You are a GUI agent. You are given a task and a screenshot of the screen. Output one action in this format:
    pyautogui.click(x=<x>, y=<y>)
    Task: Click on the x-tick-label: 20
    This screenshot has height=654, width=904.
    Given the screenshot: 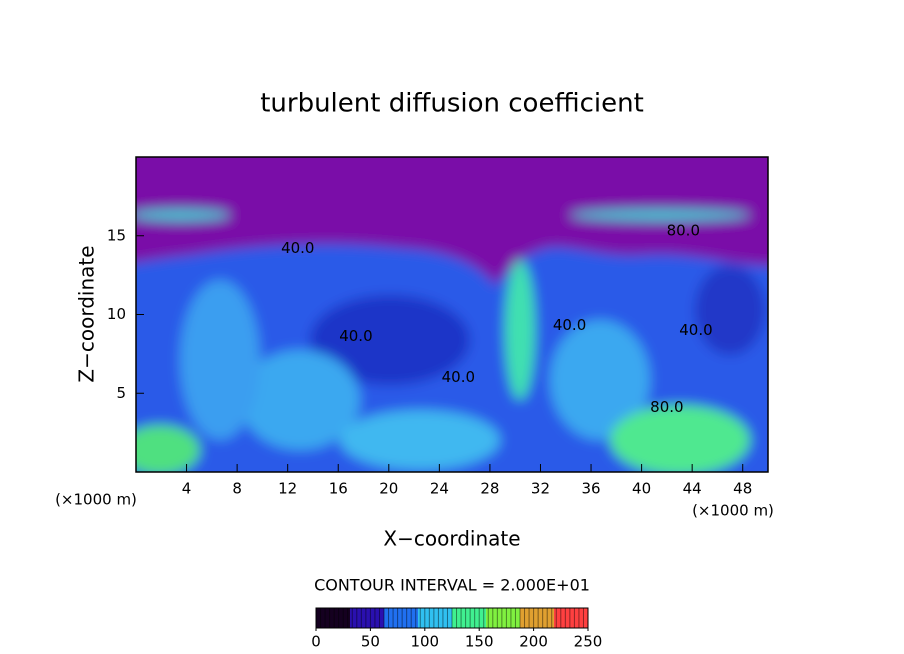 What is the action you would take?
    pyautogui.click(x=388, y=489)
    